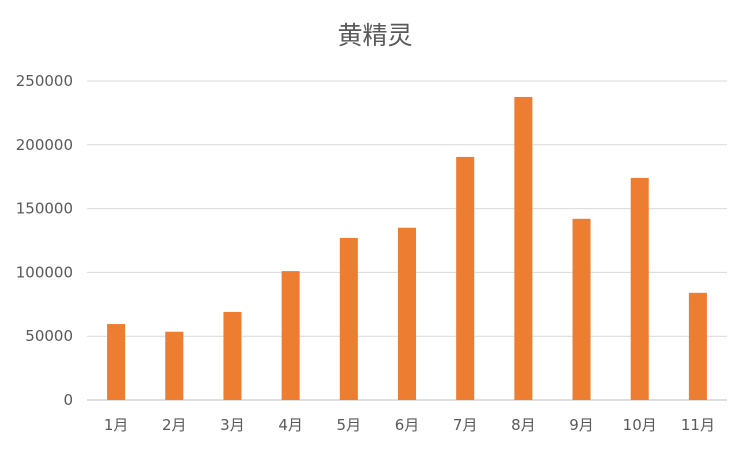 This screenshot has height=449, width=750. Describe the element at coordinates (374, 35) in the screenshot. I see `chart-title: 黄精灵` at that location.